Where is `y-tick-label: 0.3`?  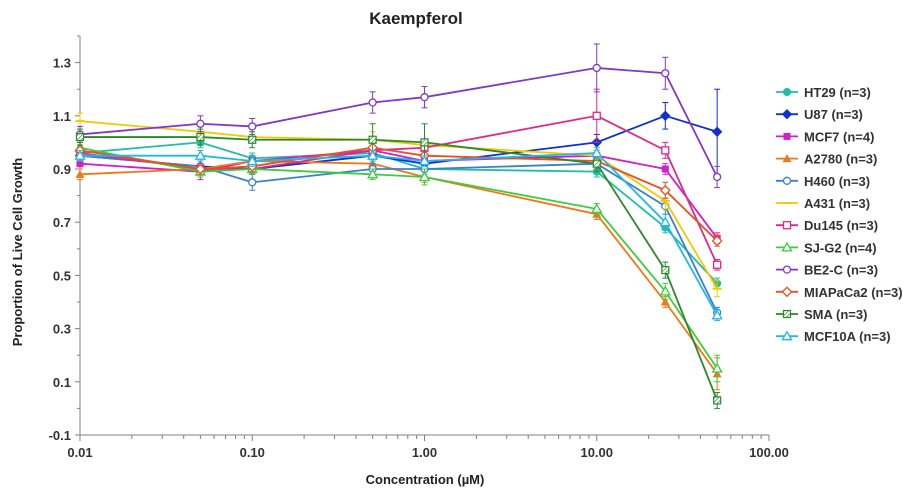
y-tick-label: 0.3 is located at coordinates (62, 329).